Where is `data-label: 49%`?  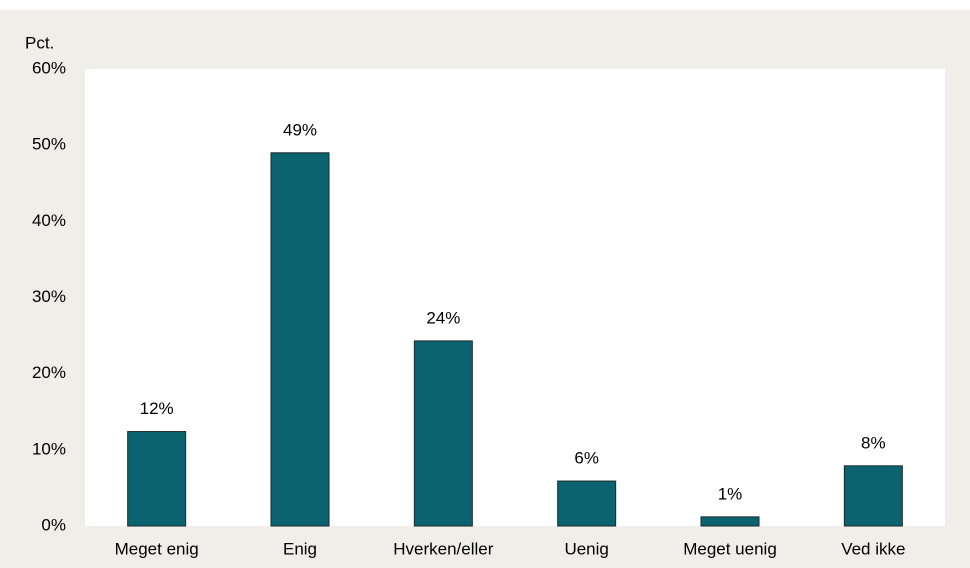
data-label: 49% is located at coordinates (300, 129).